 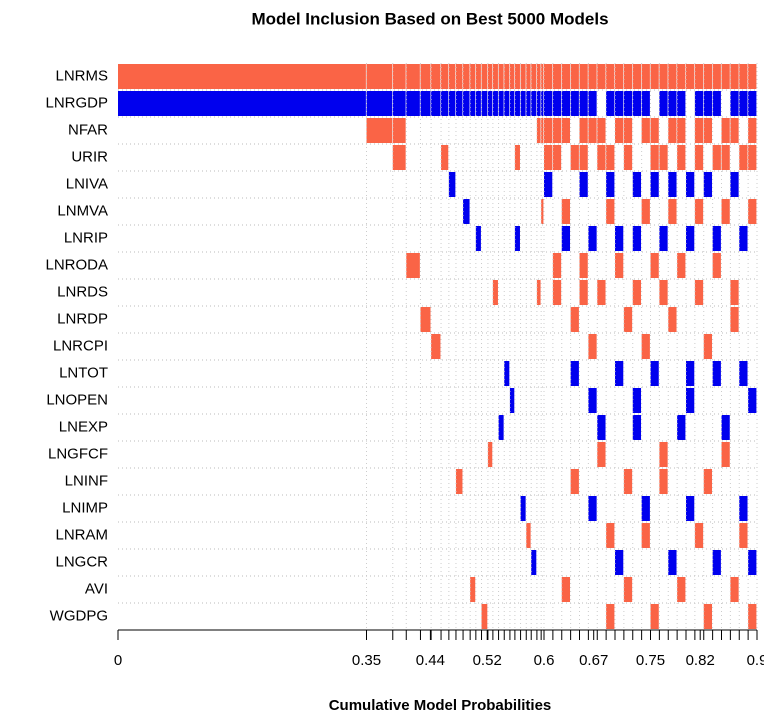 I want to click on row-label: LNGFCF, so click(x=78, y=453).